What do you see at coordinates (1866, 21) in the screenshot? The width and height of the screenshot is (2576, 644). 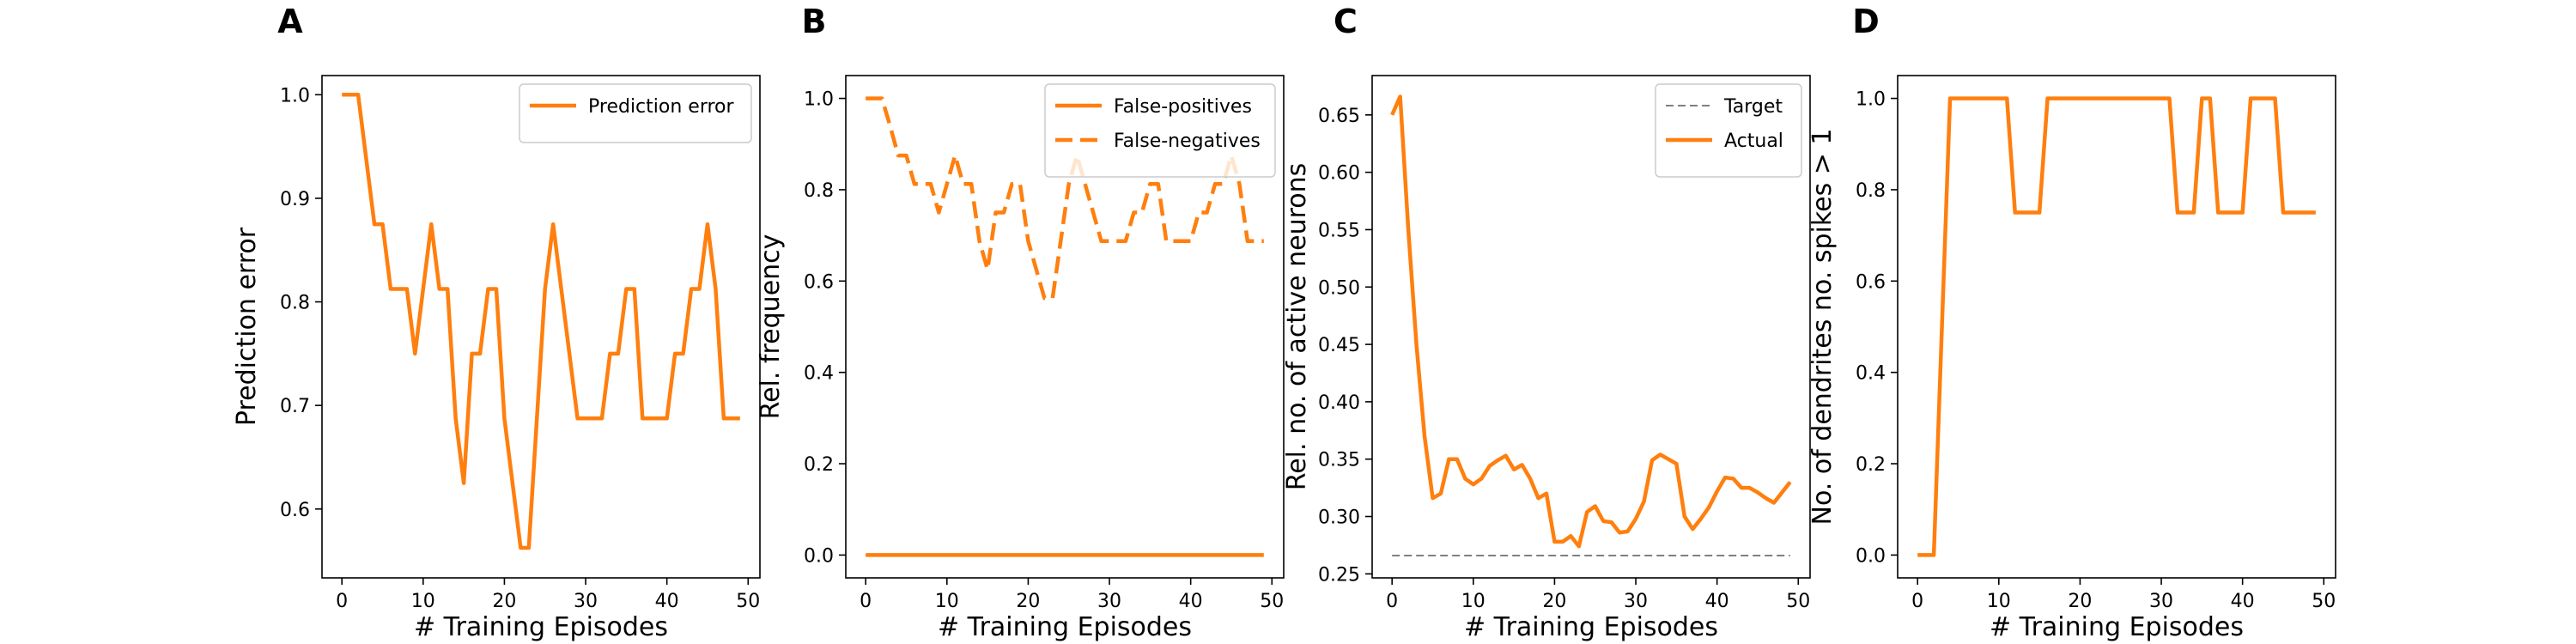 I see `panel-letter: D` at bounding box center [1866, 21].